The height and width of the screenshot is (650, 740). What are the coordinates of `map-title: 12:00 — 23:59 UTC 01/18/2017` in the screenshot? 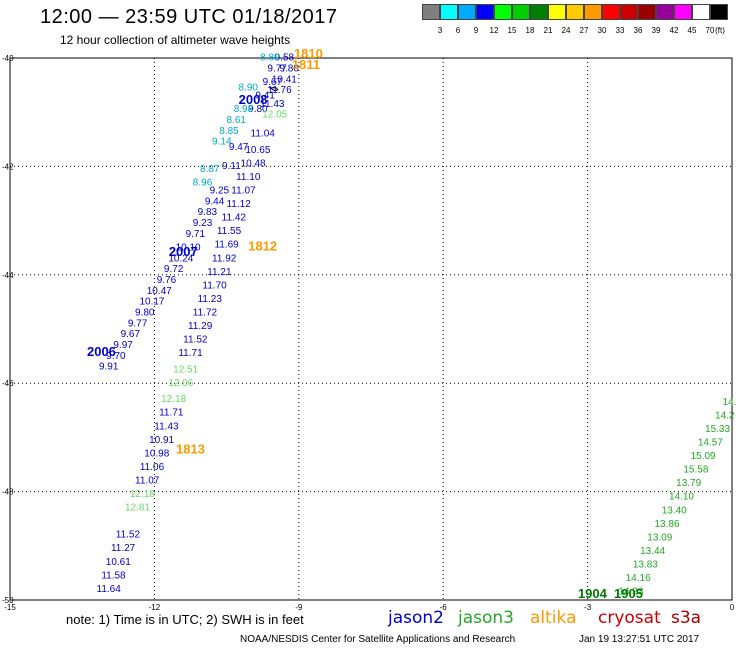 It's located at (189, 17).